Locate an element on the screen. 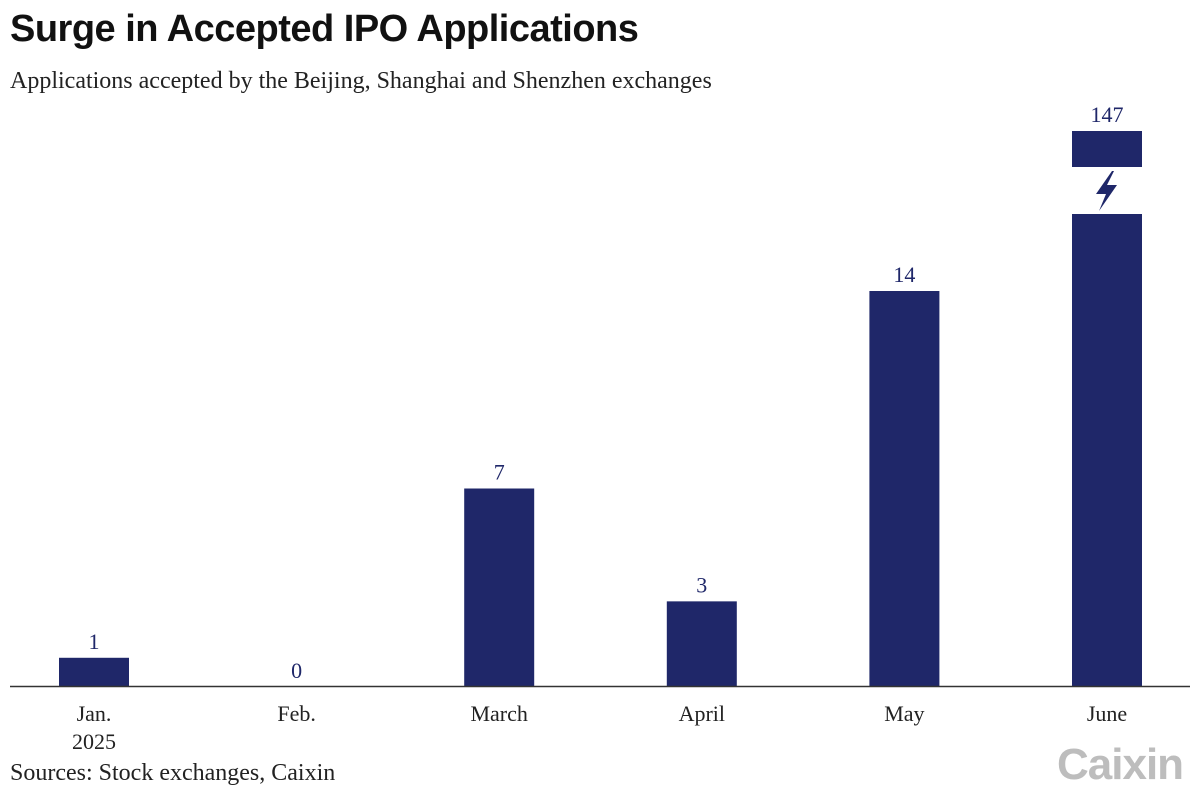 The height and width of the screenshot is (800, 1200). data-label-march: 7 is located at coordinates (499, 472).